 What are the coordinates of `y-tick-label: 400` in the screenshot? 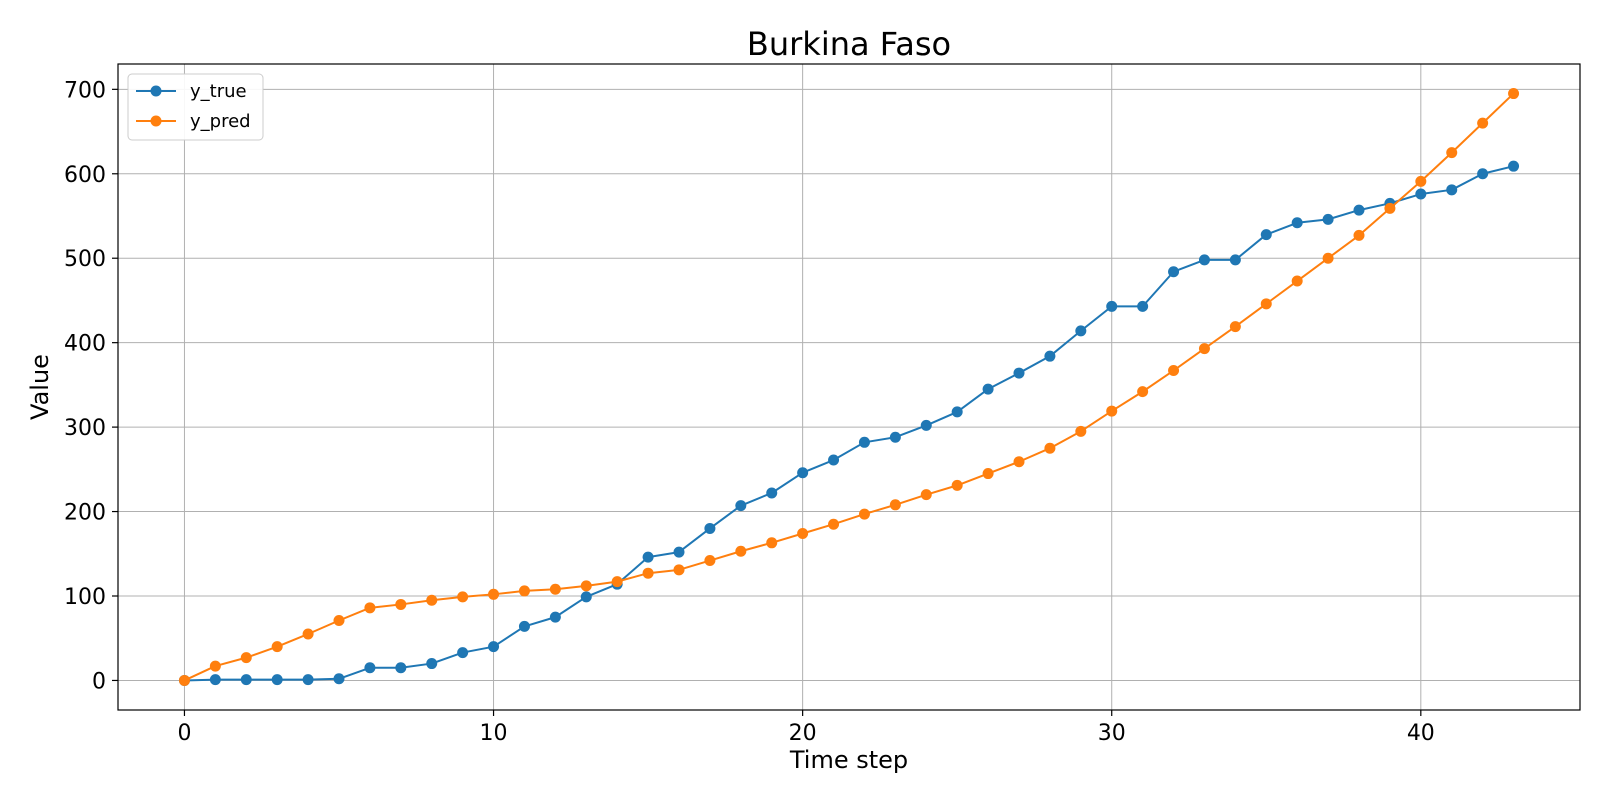 It's located at (85, 344).